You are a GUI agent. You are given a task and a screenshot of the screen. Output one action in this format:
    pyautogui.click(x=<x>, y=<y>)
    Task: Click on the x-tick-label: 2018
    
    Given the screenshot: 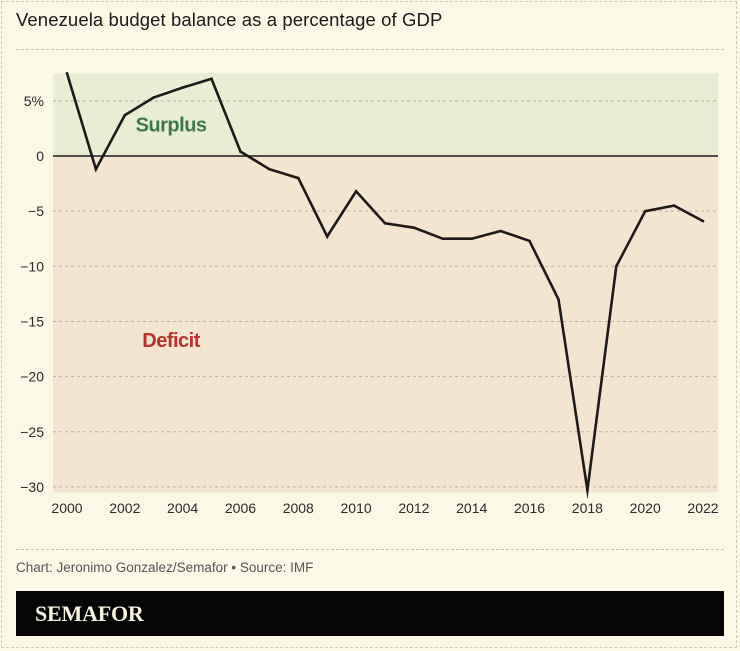 What is the action you would take?
    pyautogui.click(x=587, y=508)
    